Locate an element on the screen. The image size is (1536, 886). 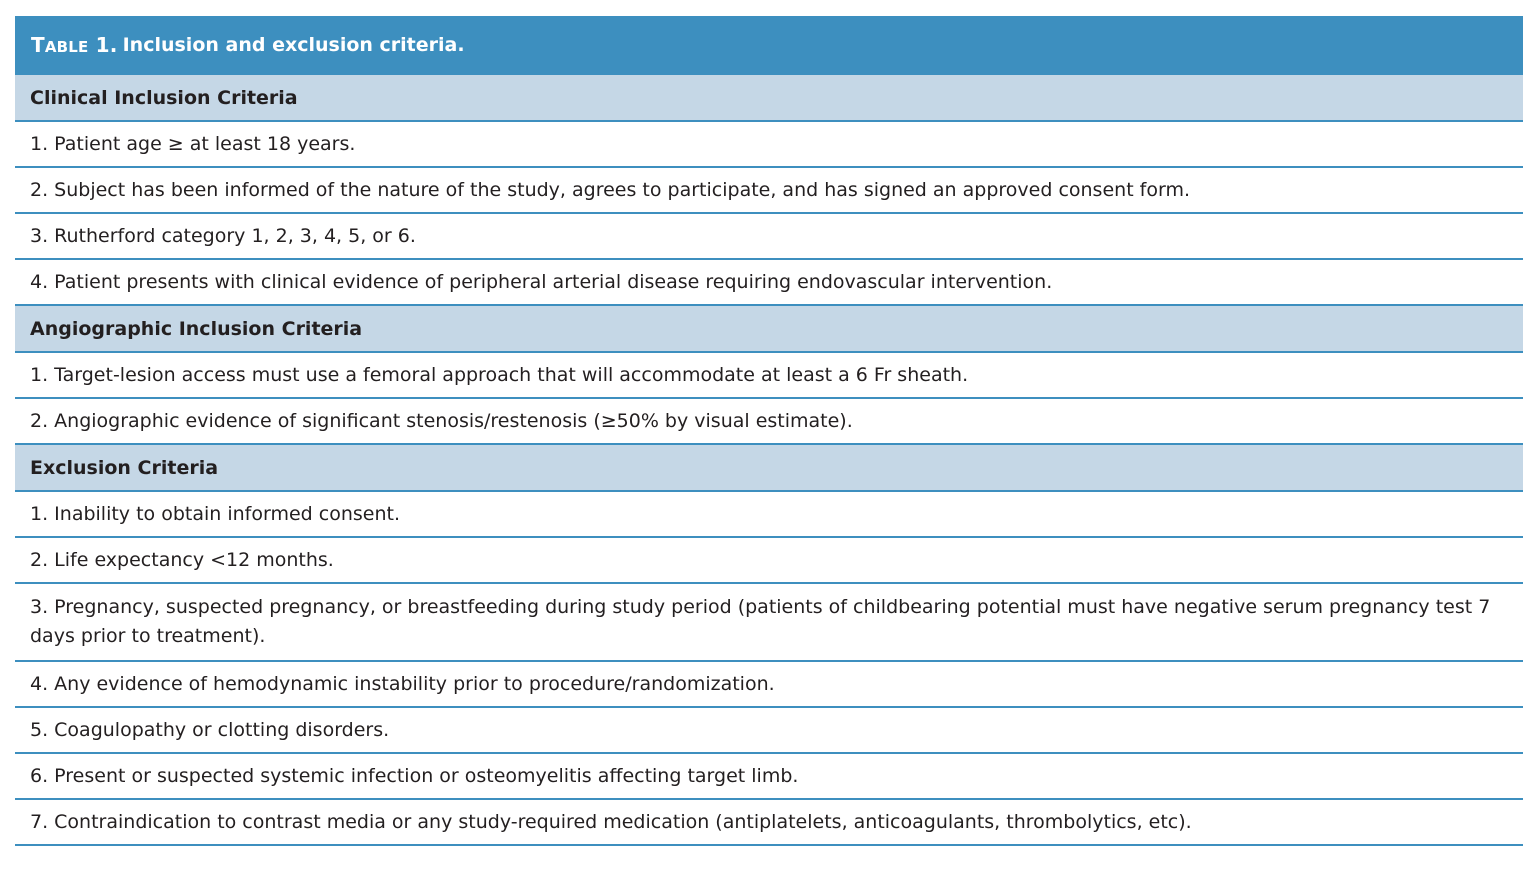
table-label-rest: able is located at coordinates (66, 46).